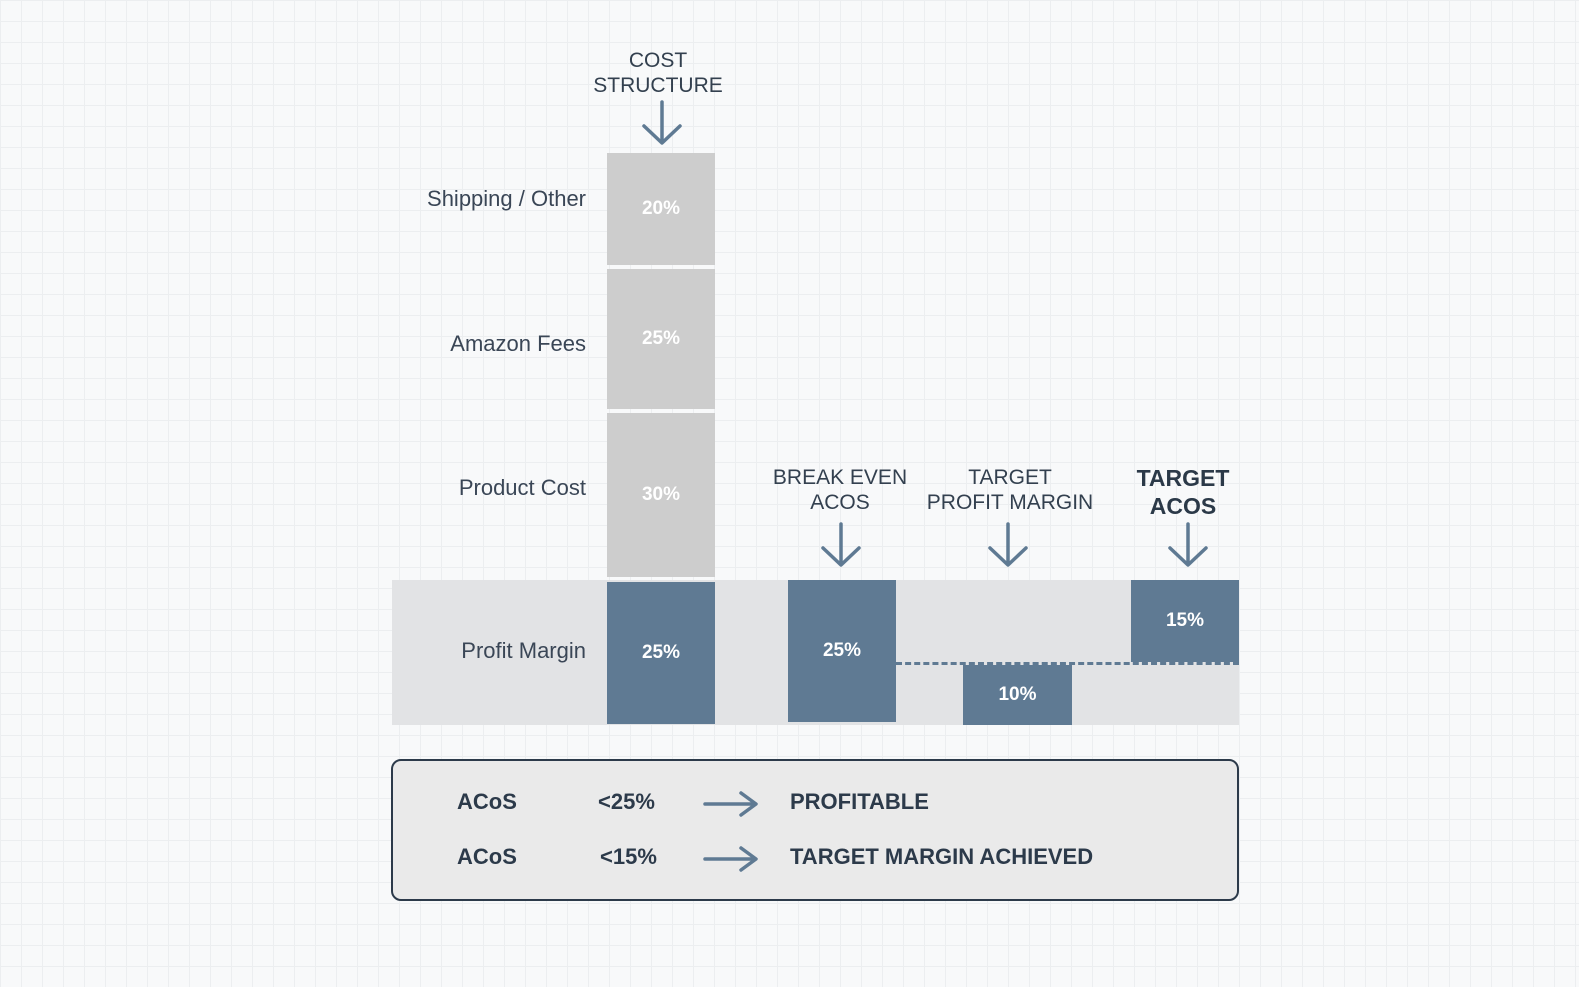 The height and width of the screenshot is (987, 1579). Describe the element at coordinates (661, 495) in the screenshot. I see `cost-box-product-cost: 30%` at that location.